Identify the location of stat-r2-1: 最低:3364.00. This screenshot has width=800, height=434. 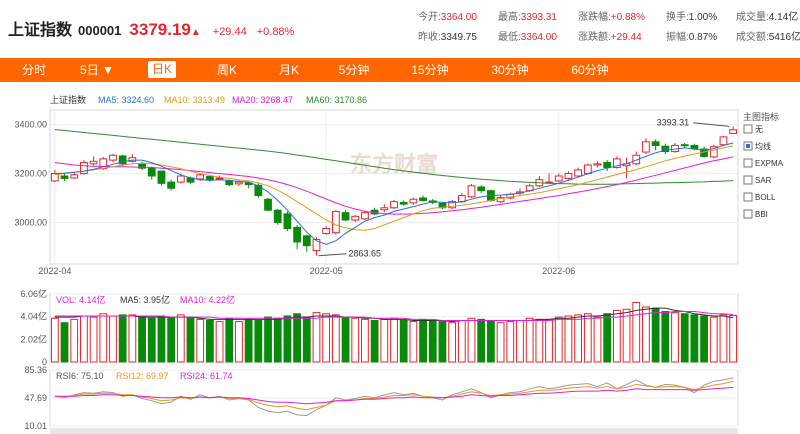
(527, 38).